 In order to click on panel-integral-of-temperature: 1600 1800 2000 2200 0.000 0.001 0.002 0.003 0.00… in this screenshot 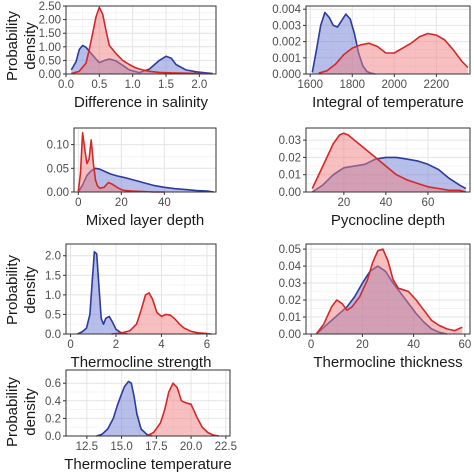, I will do `click(371, 57)`.